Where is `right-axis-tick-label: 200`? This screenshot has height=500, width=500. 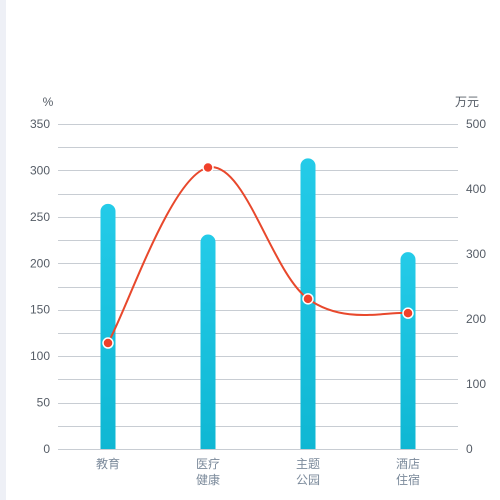 right-axis-tick-label: 200 is located at coordinates (476, 319).